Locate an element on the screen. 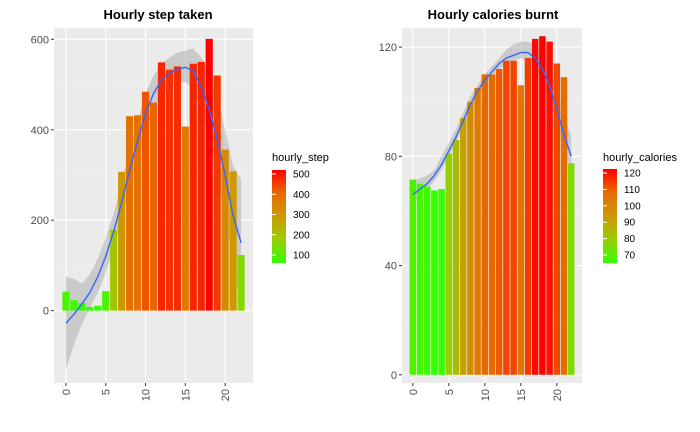 The image size is (700, 432). calories-x-axis: 0 5 10 15 20 is located at coordinates (486, 392).